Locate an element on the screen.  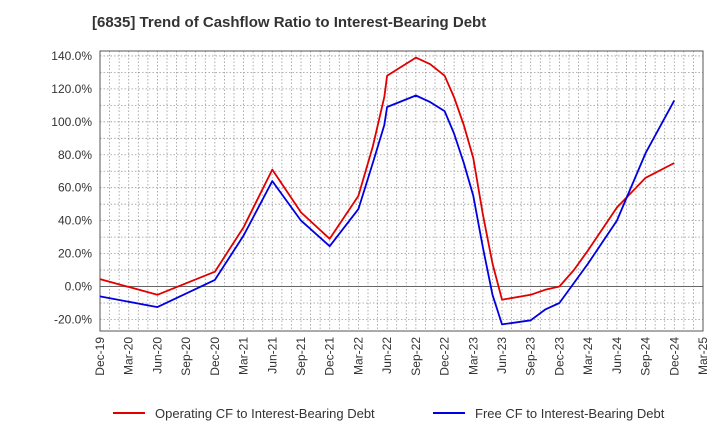
legend-label: Free CF to Interest-Bearing Debt is located at coordinates (570, 413).